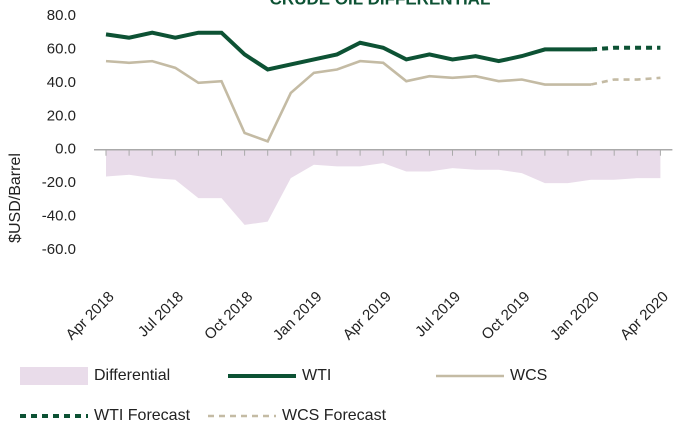  I want to click on x-tick-label: Apr 2020, so click(644, 315).